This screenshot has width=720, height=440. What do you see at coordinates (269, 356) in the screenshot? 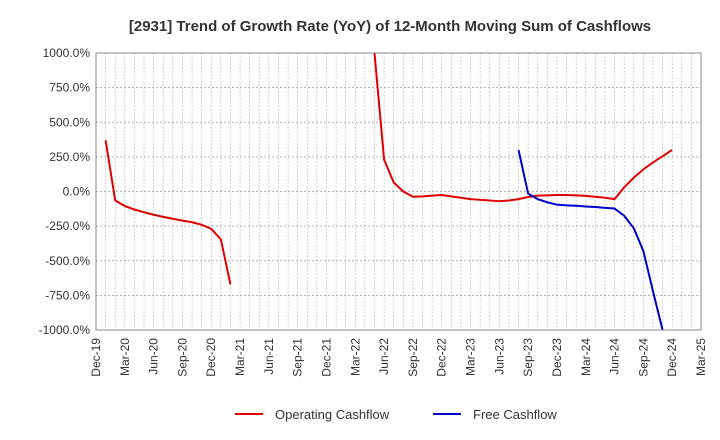
I see `x-tick-label: Jun-21` at bounding box center [269, 356].